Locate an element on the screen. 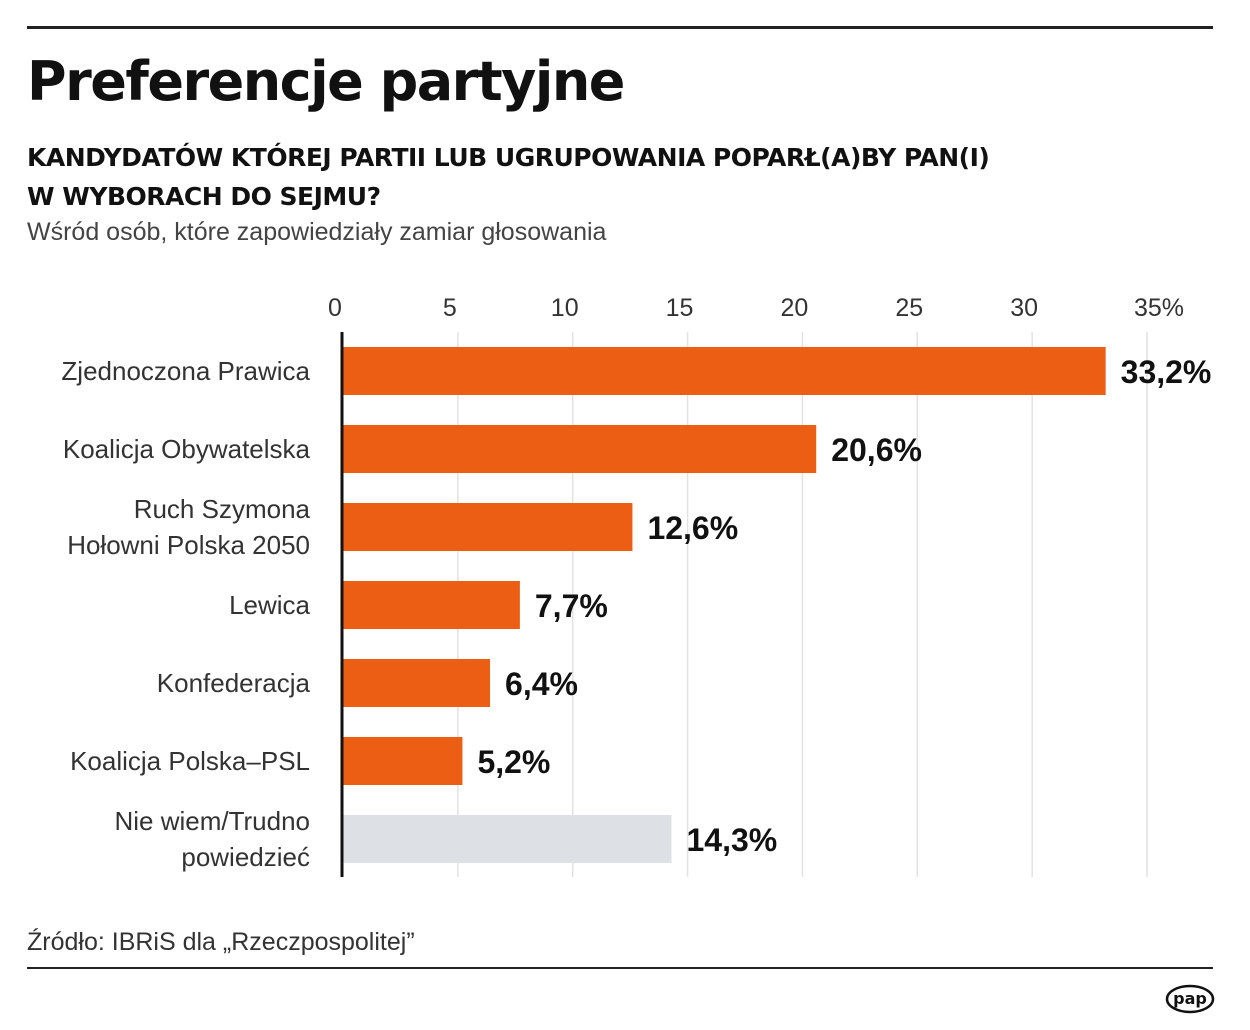 The height and width of the screenshot is (1030, 1250). category-label: Lewica is located at coordinates (269, 605).